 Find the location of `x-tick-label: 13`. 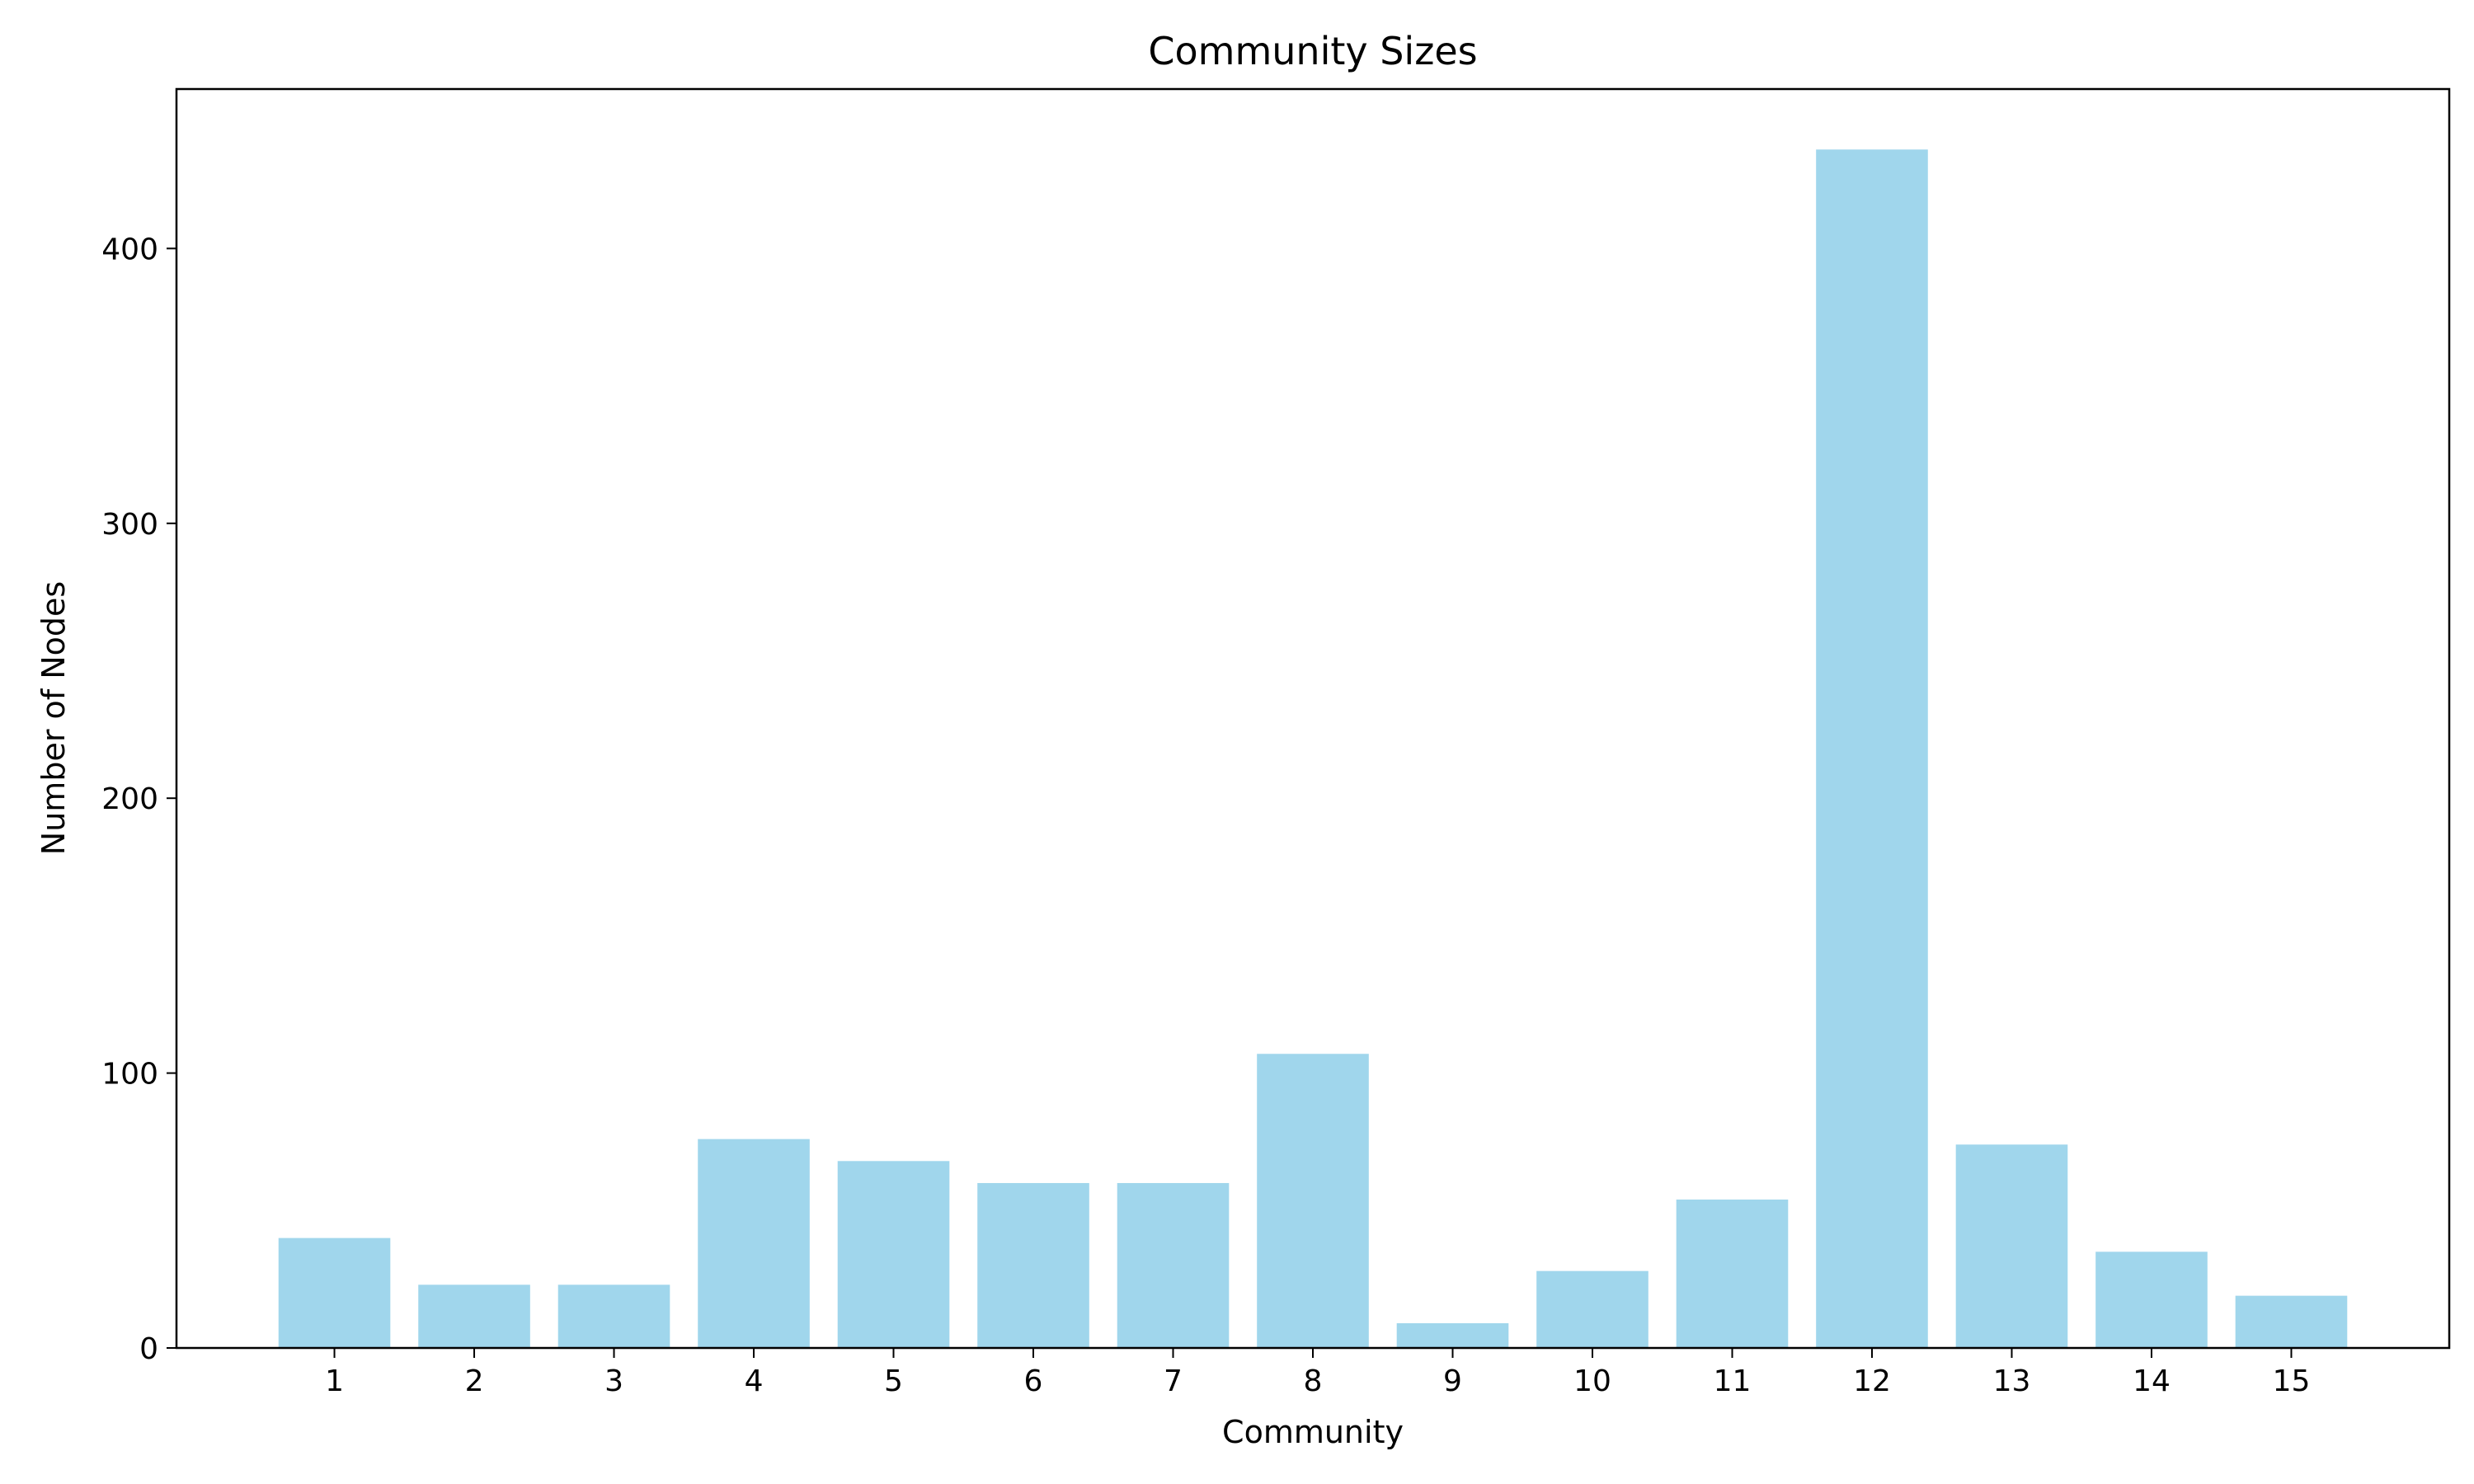

x-tick-label: 13 is located at coordinates (2012, 1381).